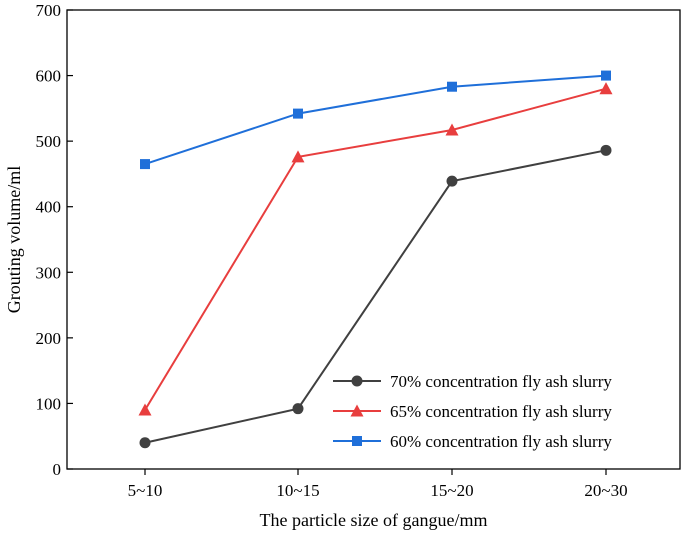  Describe the element at coordinates (57, 469) in the screenshot. I see `y-tick-label: 0` at that location.